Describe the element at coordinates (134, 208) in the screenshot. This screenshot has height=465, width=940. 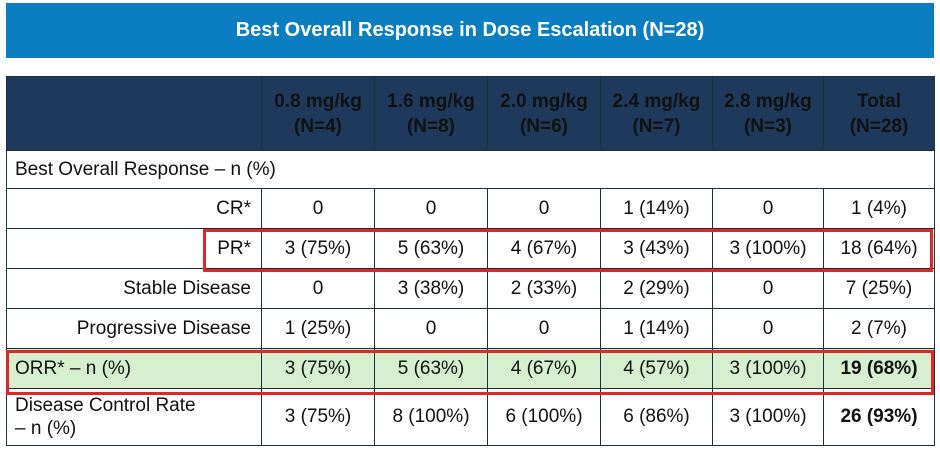
I see `row-label: CR*` at that location.